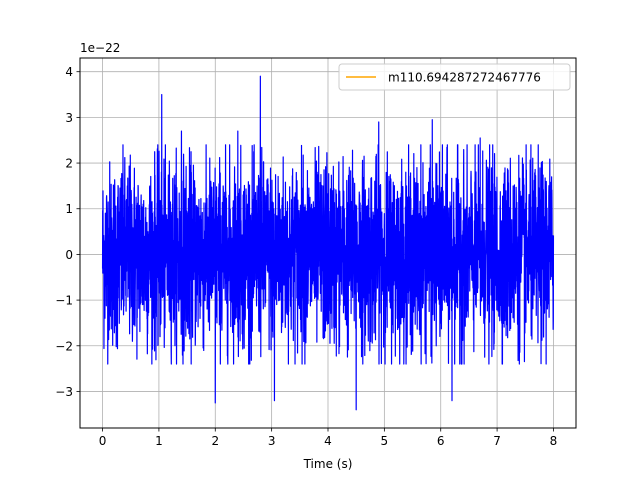 This screenshot has width=640, height=480. Describe the element at coordinates (159, 441) in the screenshot. I see `x-tick-label: 1` at that location.